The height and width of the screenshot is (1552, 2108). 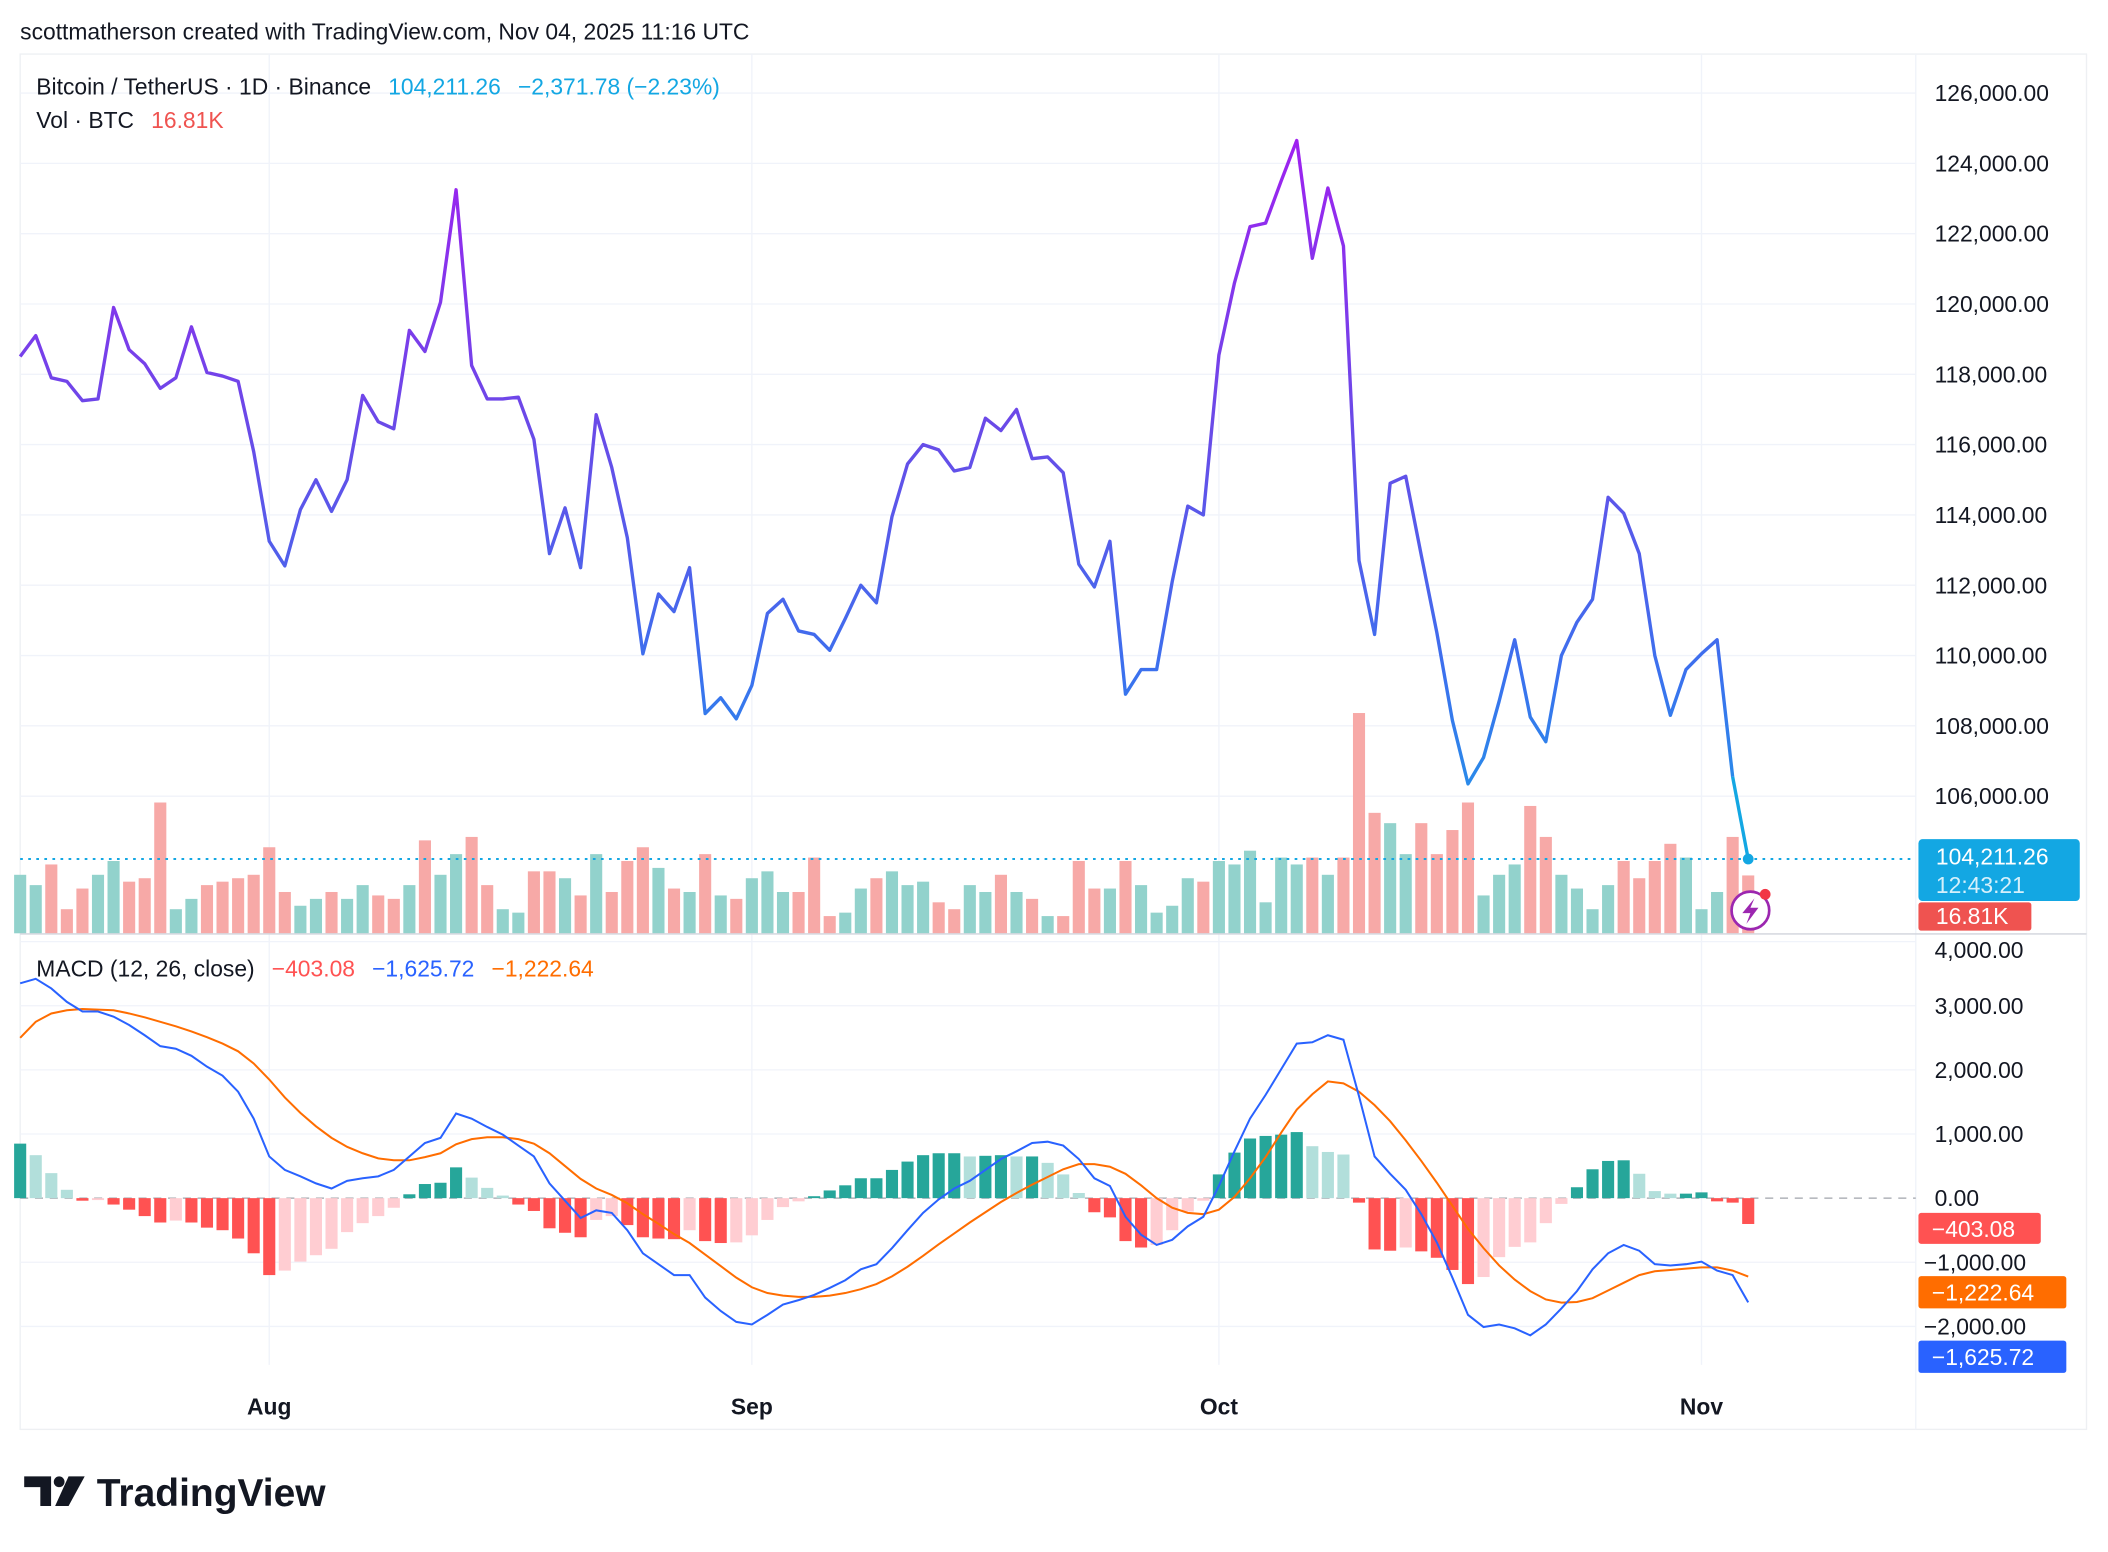 I want to click on price-line-last-segment, so click(x=1740, y=818).